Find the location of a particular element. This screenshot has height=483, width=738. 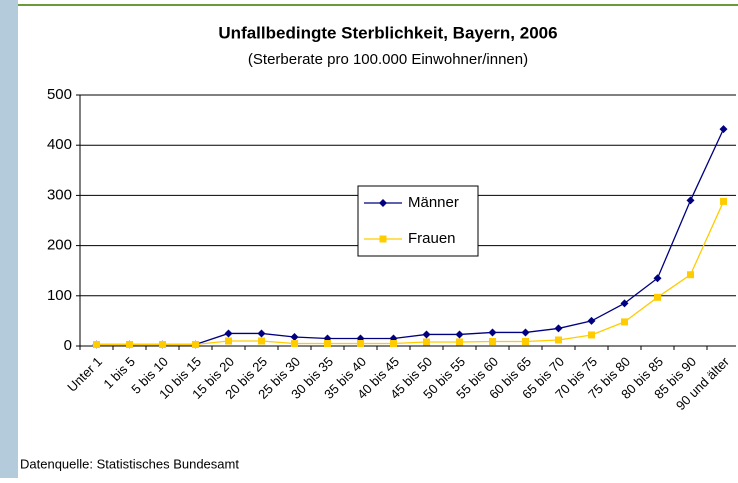

y-tick-label: 500 is located at coordinates (59, 94).